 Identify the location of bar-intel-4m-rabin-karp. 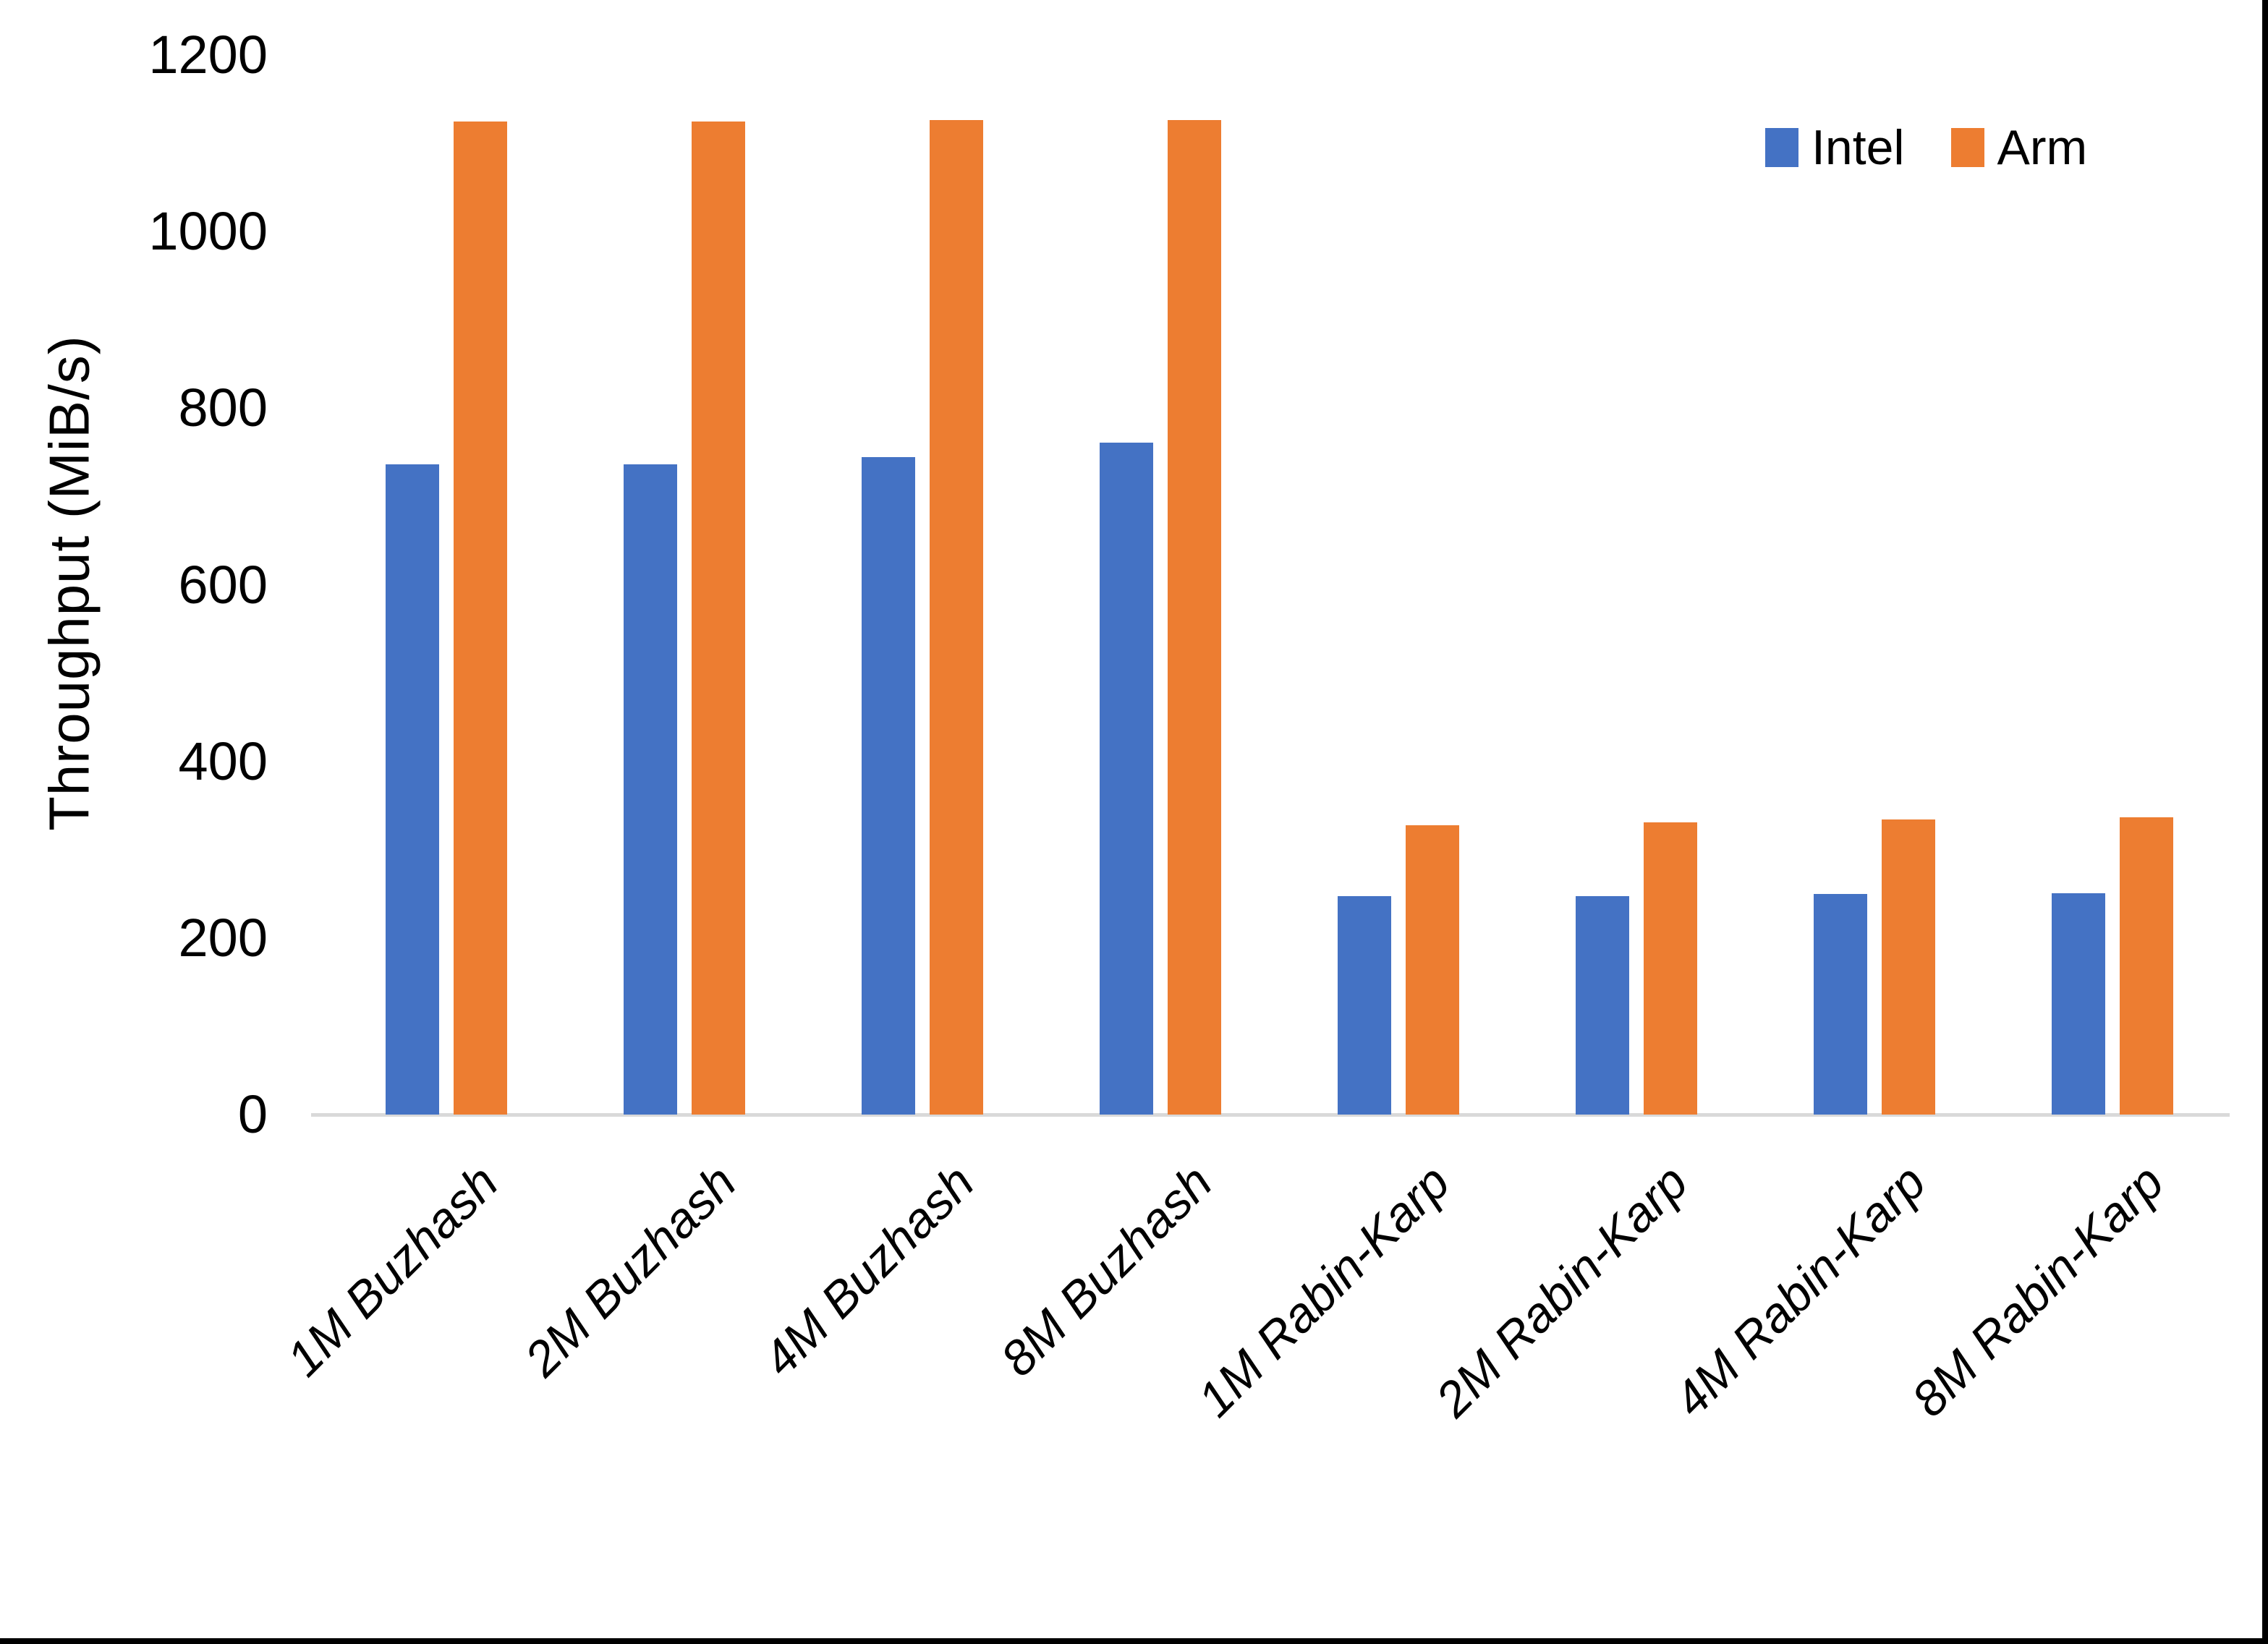
(1841, 1004).